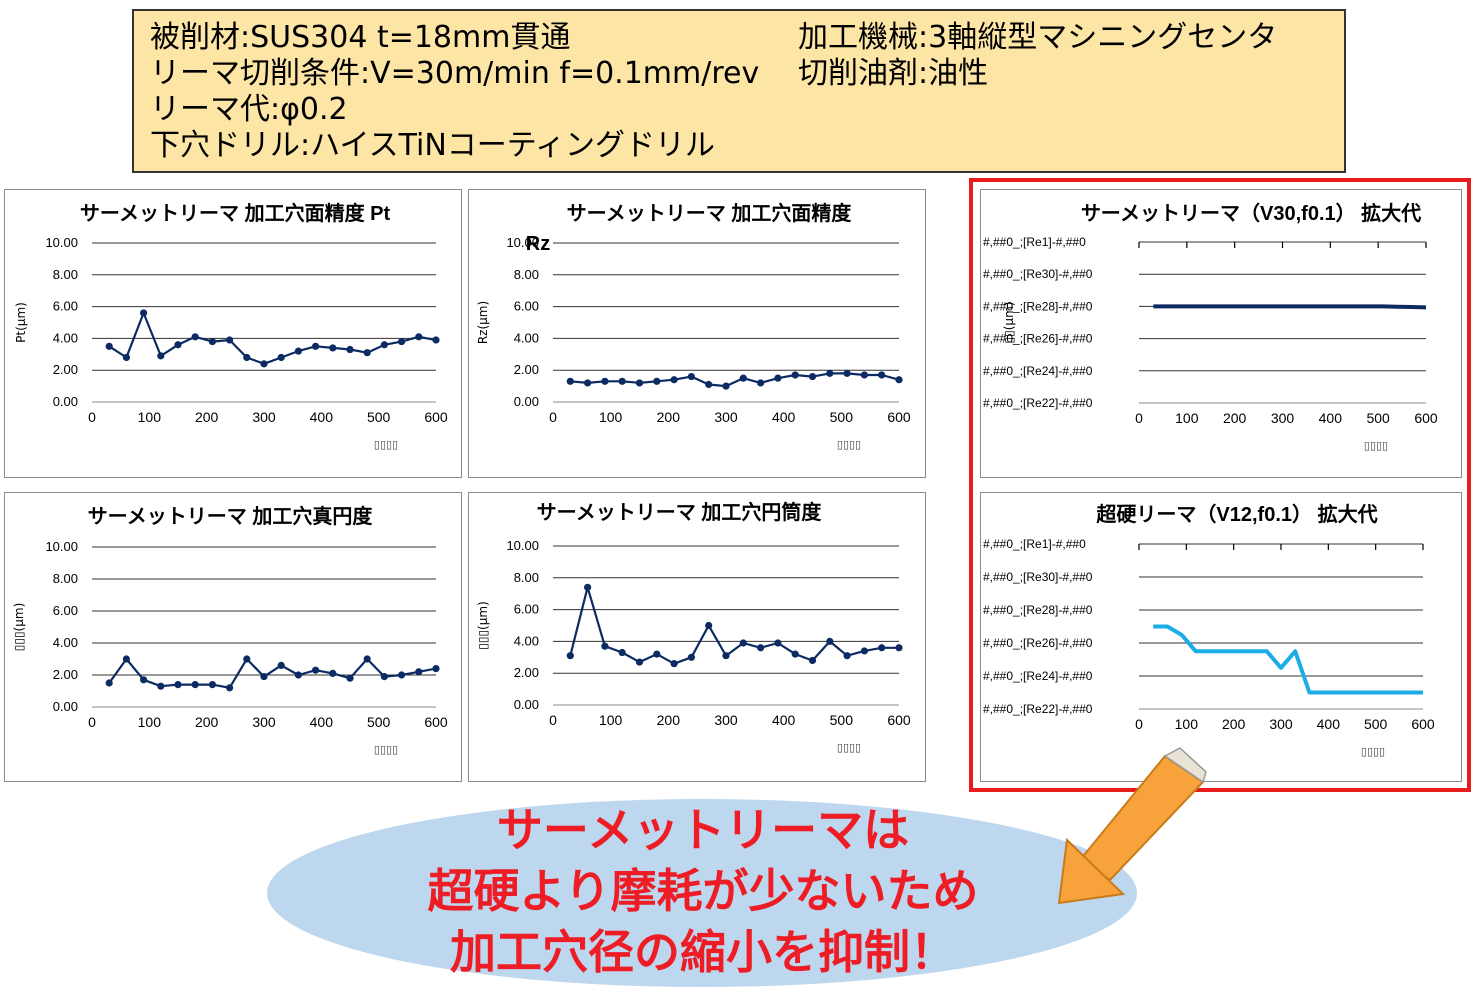 Image resolution: width=1482 pixels, height=992 pixels. What do you see at coordinates (893, 73) in the screenshot?
I see `cutting-oil-text: 切削油剤:油性` at bounding box center [893, 73].